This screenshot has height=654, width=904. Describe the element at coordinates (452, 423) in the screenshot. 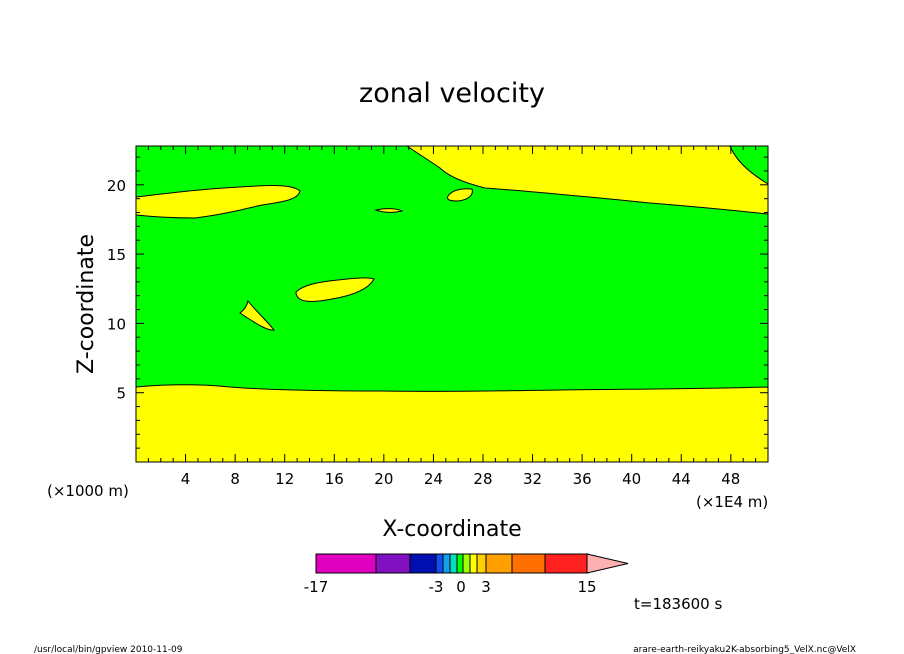

I see `contour-region-bottom-band` at that location.